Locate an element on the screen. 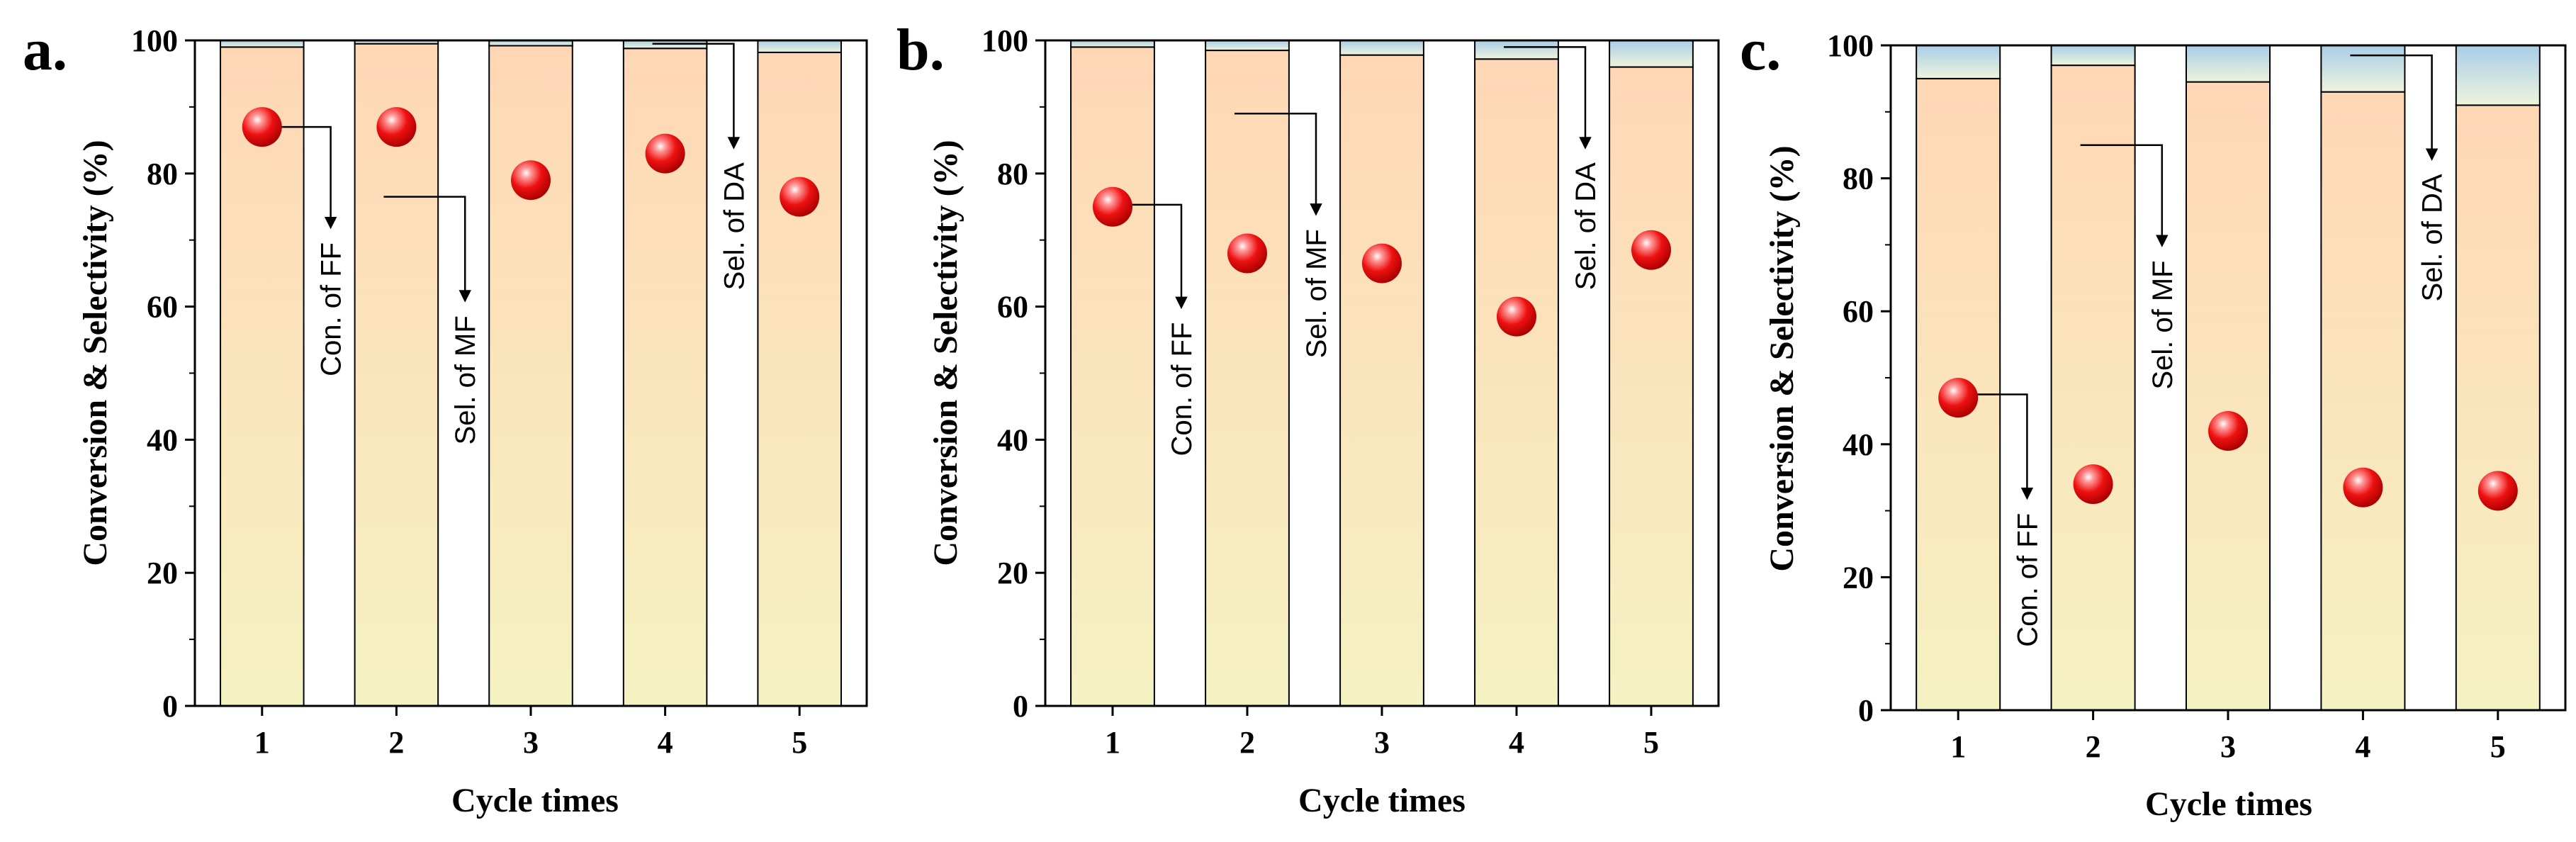 The width and height of the screenshot is (2576, 842). x-axis-title-a: Cycle times is located at coordinates (535, 801).